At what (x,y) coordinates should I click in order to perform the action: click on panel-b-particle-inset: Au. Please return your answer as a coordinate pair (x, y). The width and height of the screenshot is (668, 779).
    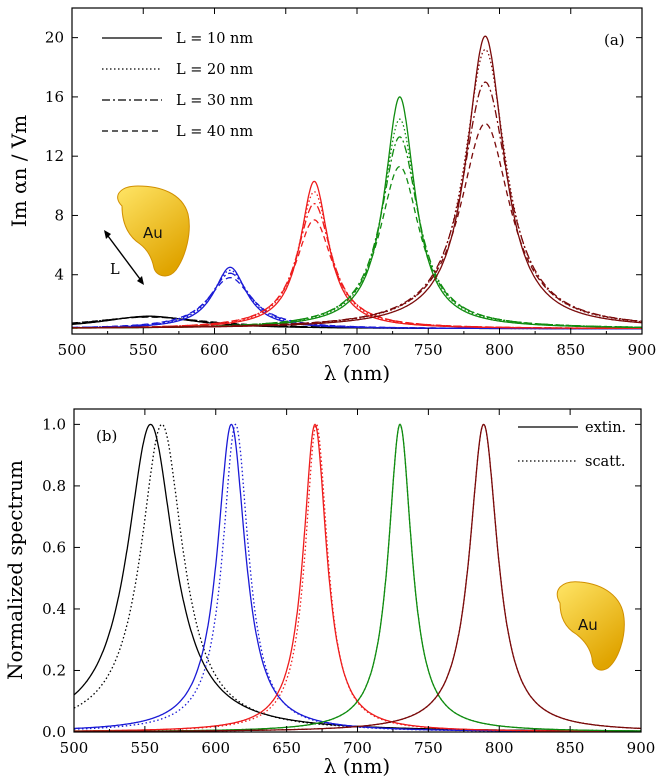
    Looking at the image, I should click on (590, 626).